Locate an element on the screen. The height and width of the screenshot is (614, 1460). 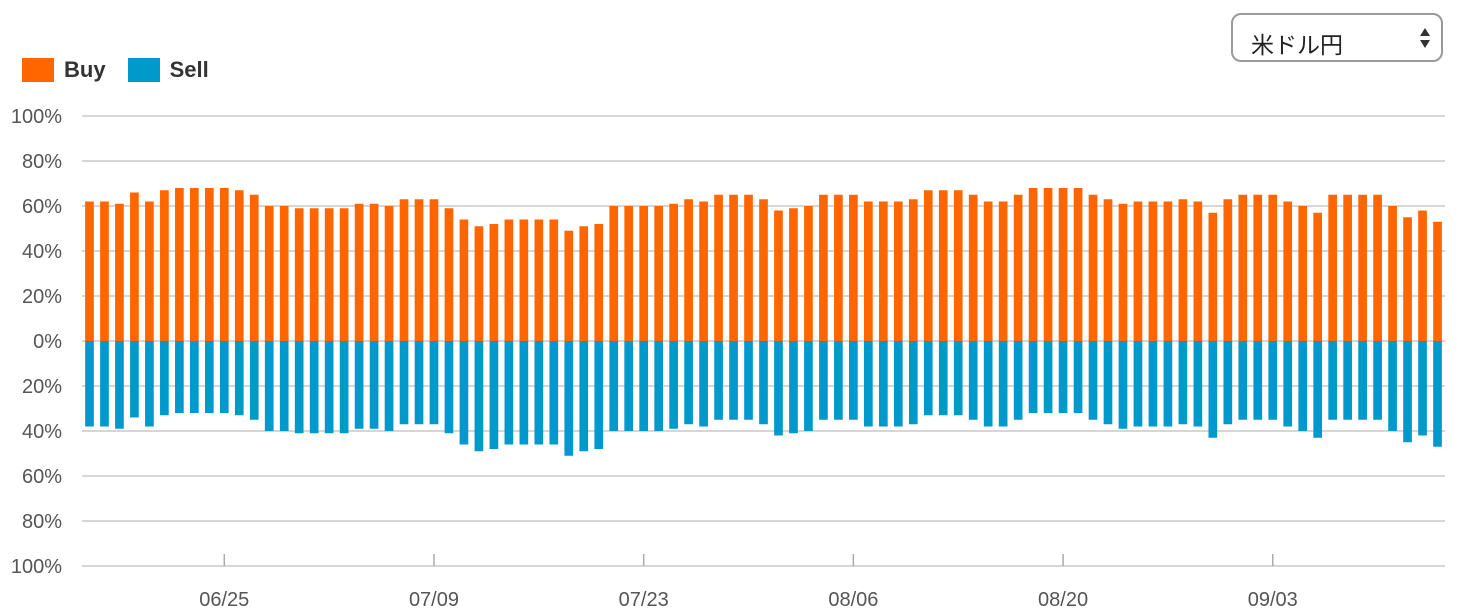
currency-pair-select: 米ドル円 is located at coordinates (1337, 37).